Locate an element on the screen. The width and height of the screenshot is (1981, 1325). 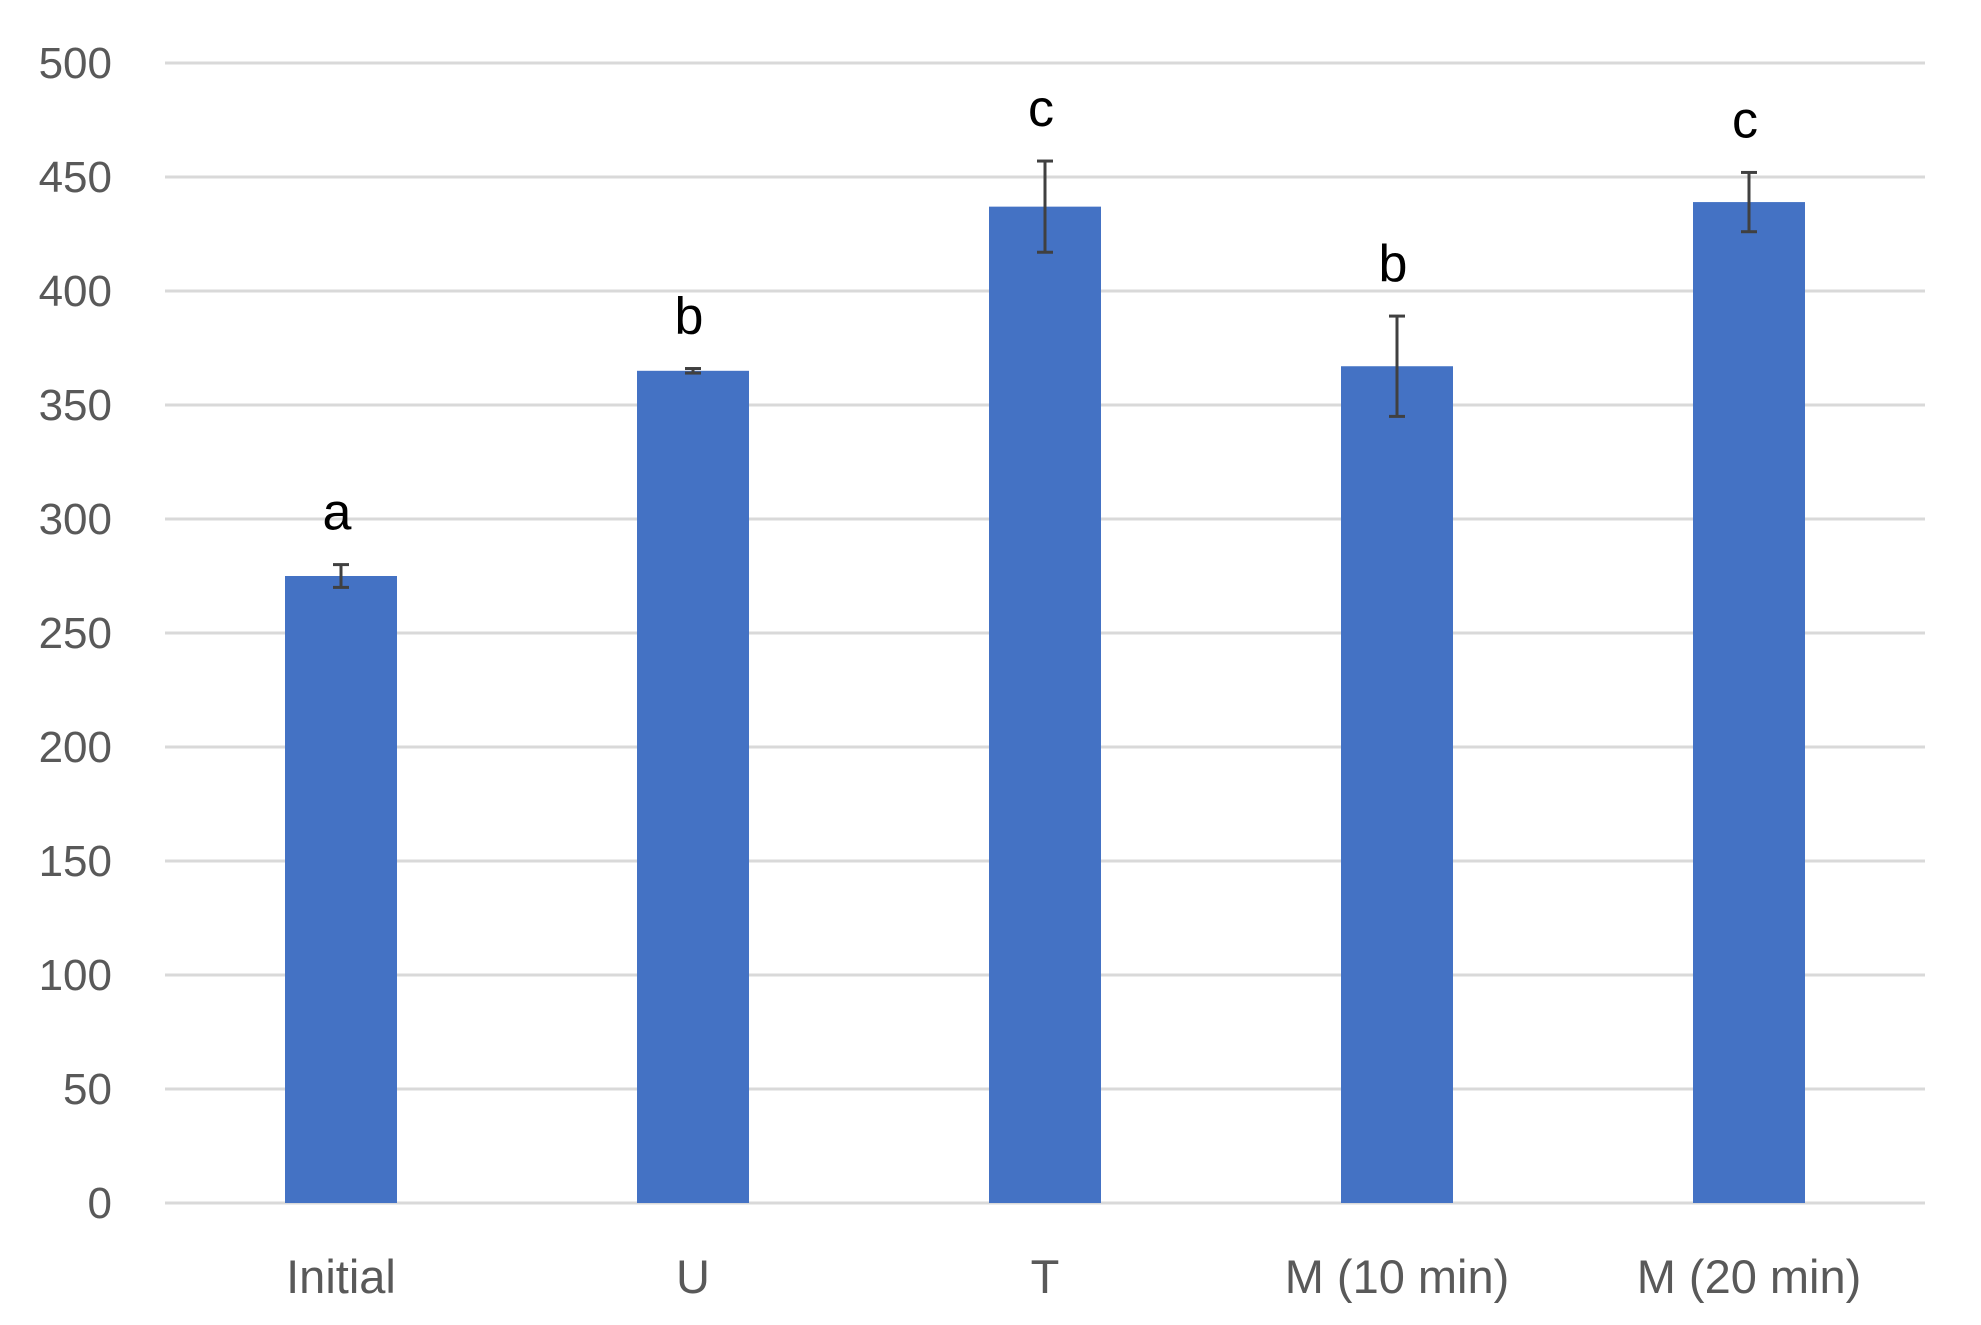
y-tick-label: 350 is located at coordinates (75, 405).